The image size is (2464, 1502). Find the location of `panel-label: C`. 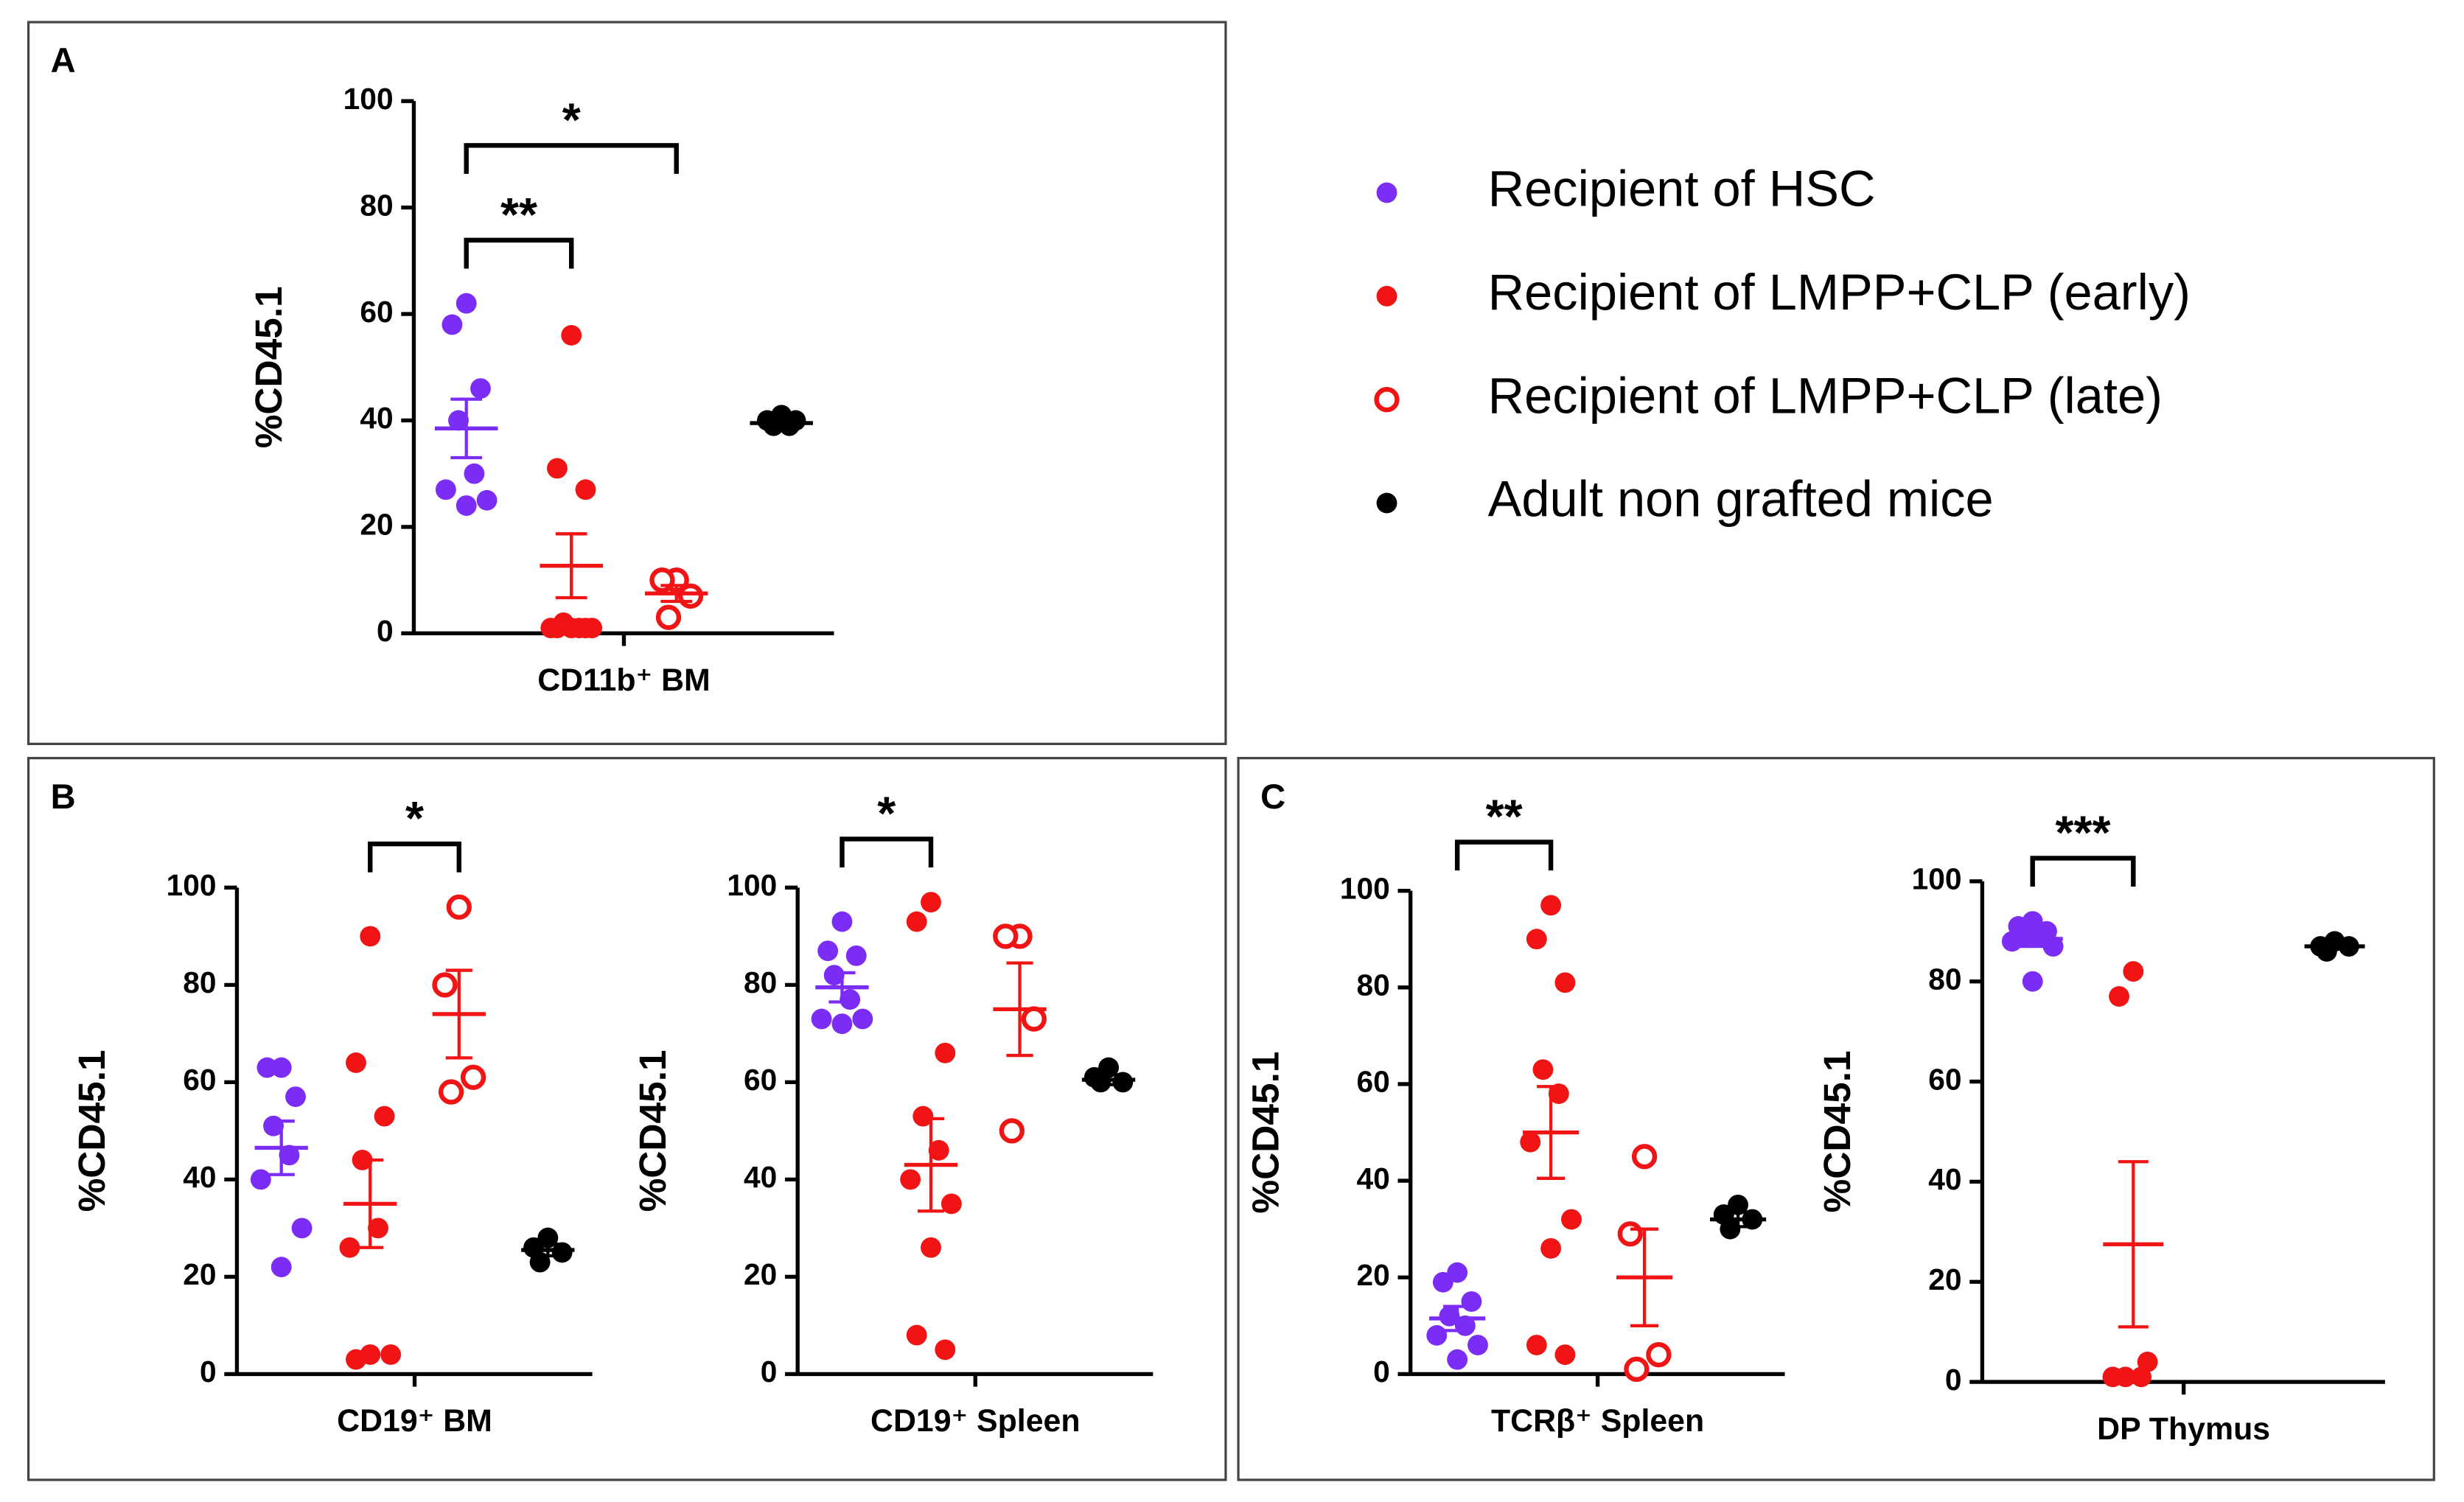

panel-label: C is located at coordinates (1272, 797).